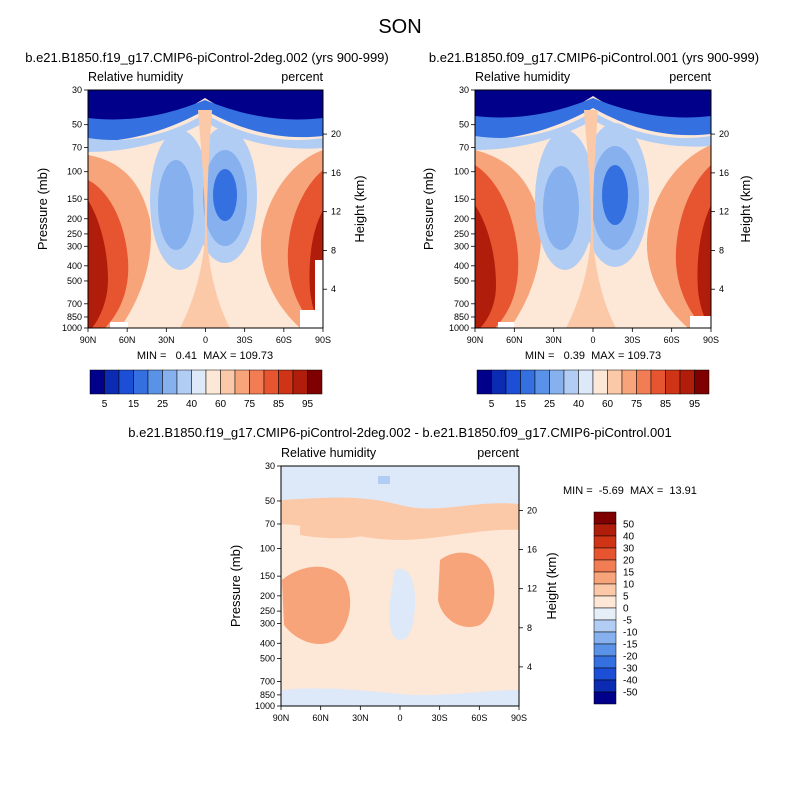 This screenshot has width=800, height=800. I want to click on panel-a-colorbar: 5 15 25 40 60 75 85 95, so click(206, 389).